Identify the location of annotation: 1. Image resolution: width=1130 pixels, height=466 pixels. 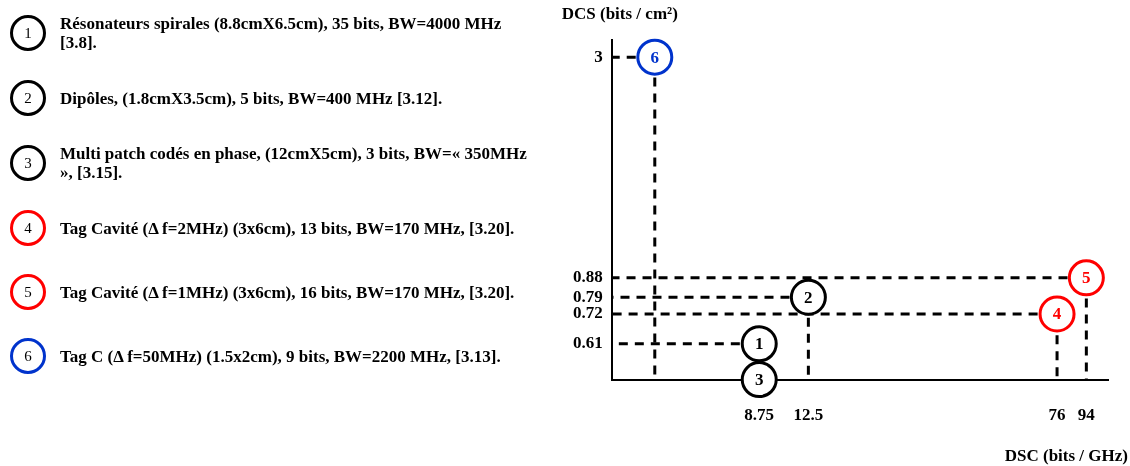
(759, 344).